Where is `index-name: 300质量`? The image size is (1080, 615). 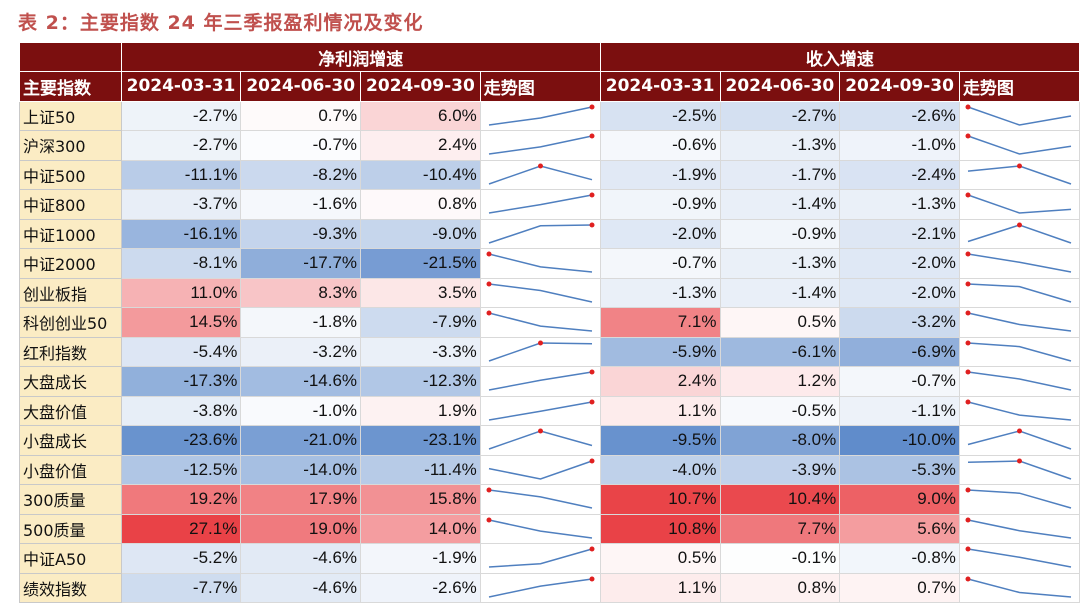 index-name: 300质量 is located at coordinates (70, 499).